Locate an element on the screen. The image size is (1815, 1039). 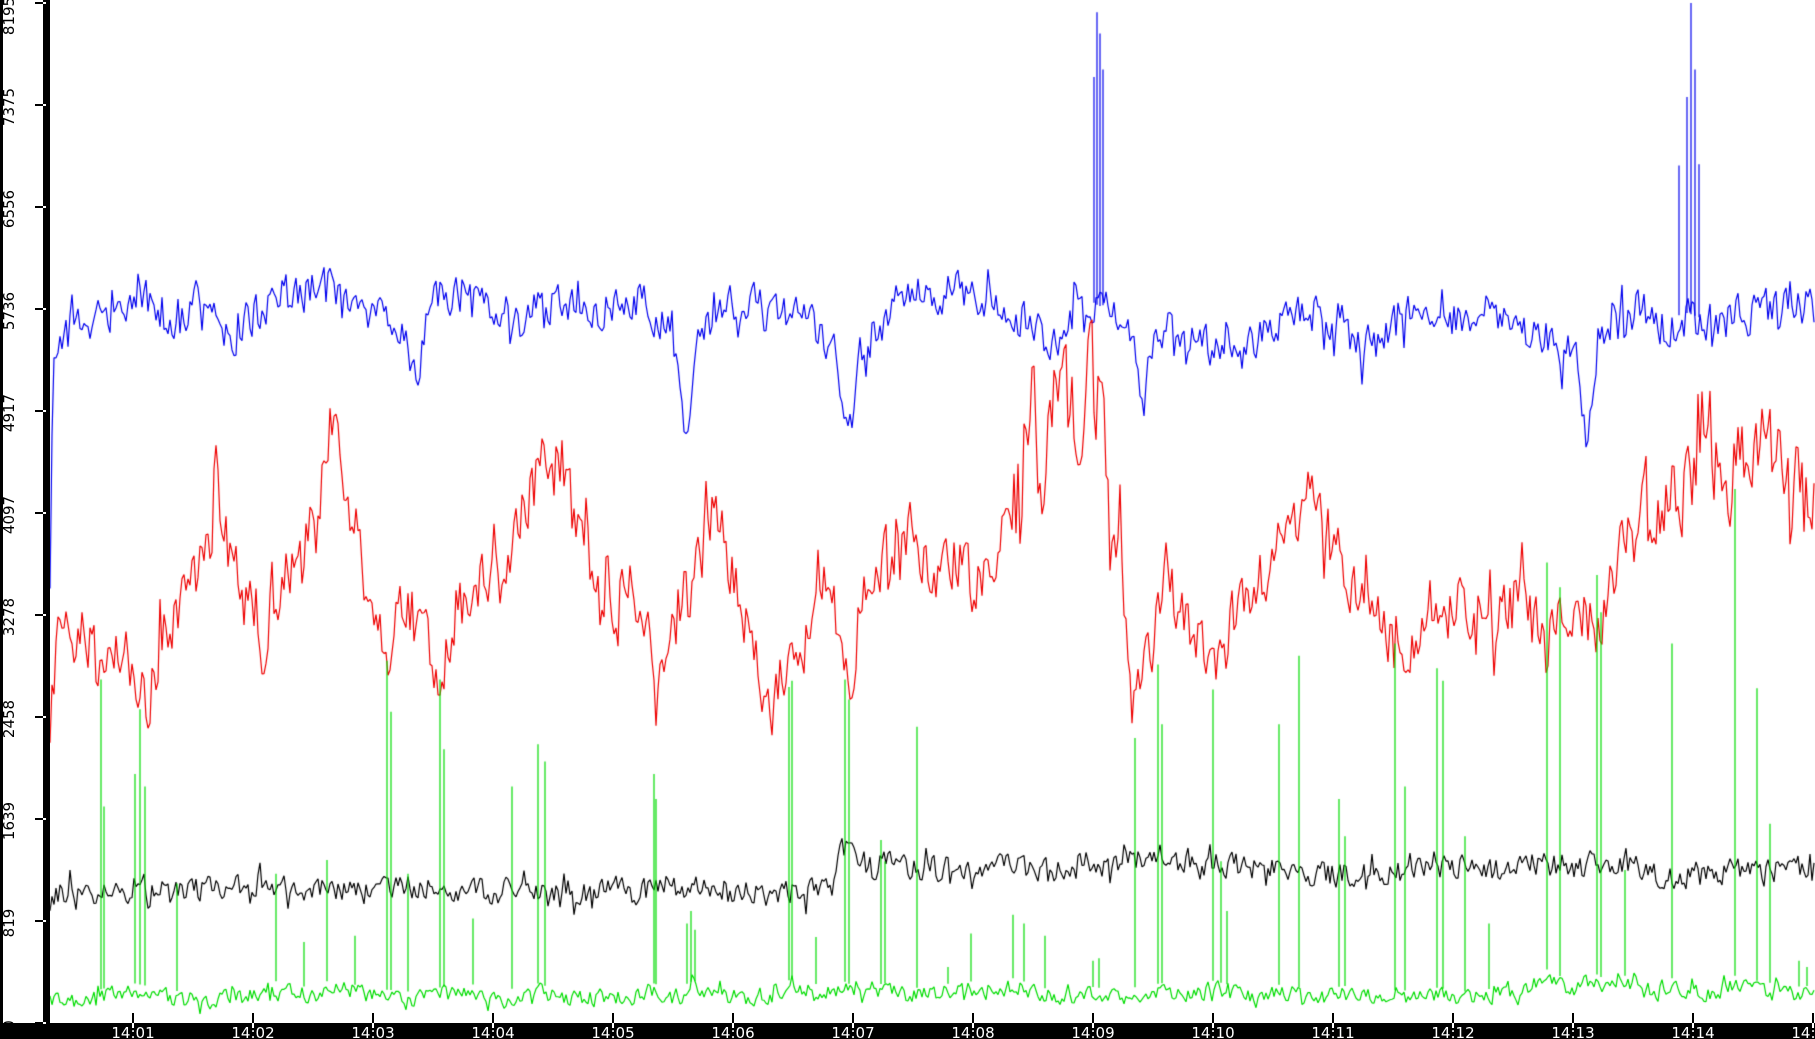
x-tick-label: 14:11 is located at coordinates (1333, 1031).